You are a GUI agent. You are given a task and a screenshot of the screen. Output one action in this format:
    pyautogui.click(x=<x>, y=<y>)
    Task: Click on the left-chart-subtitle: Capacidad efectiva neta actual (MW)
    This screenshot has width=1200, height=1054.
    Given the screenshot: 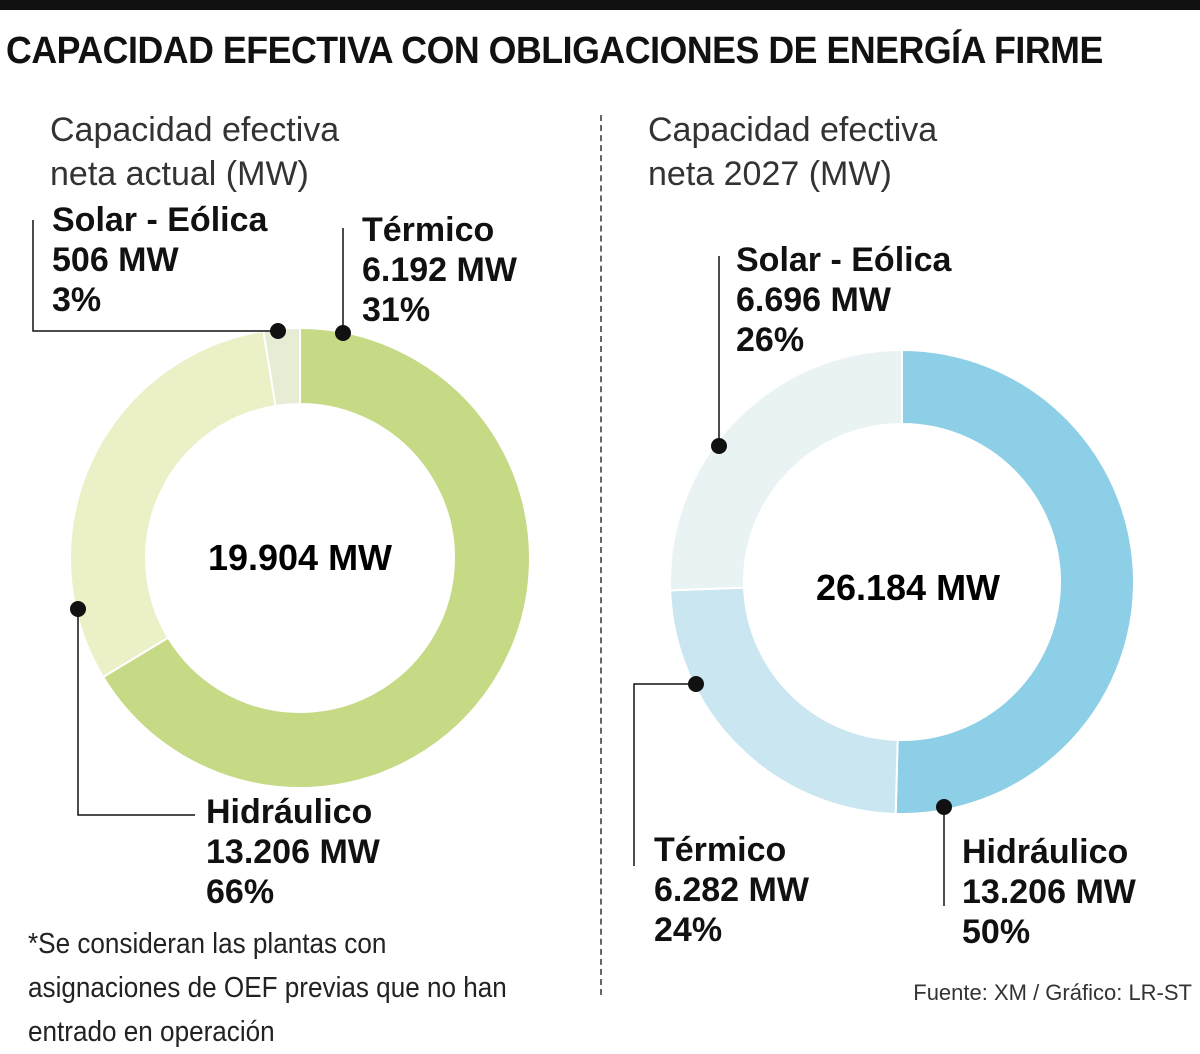 What is the action you would take?
    pyautogui.click(x=240, y=152)
    